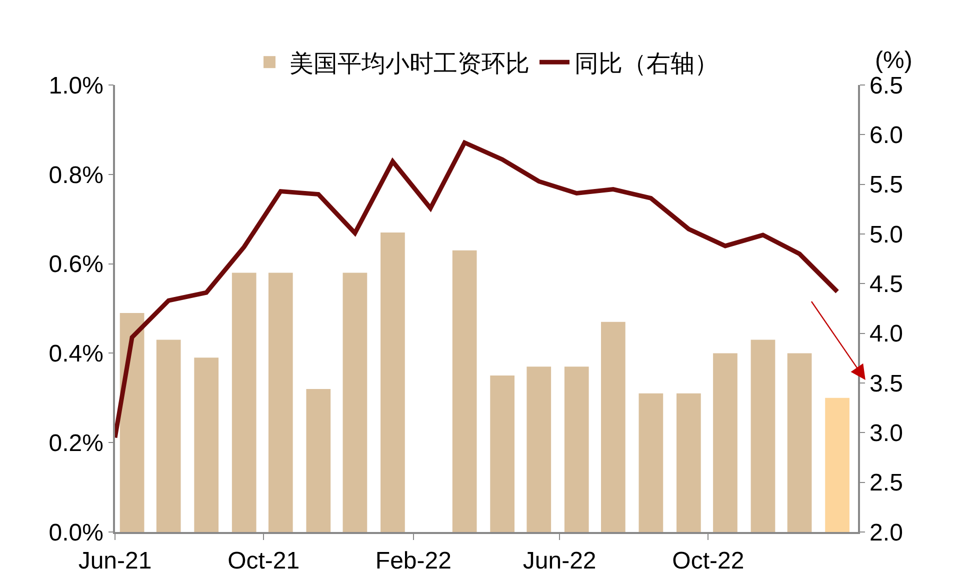  I want to click on y2-tick-label: 4.5, so click(886, 284).